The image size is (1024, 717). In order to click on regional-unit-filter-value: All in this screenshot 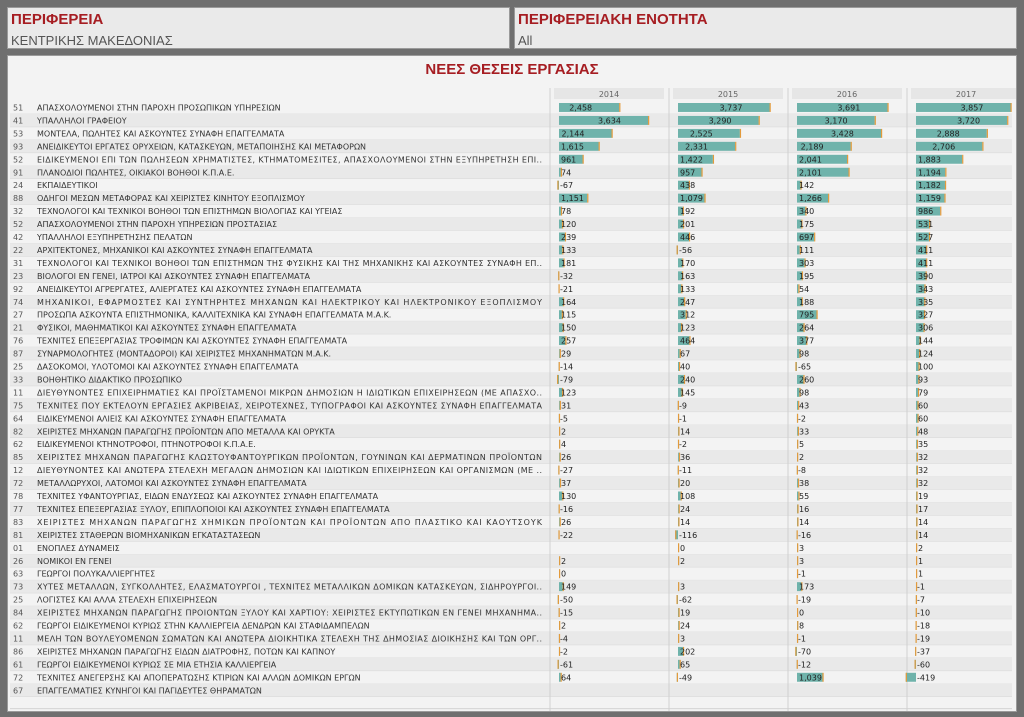, I will do `click(525, 40)`.